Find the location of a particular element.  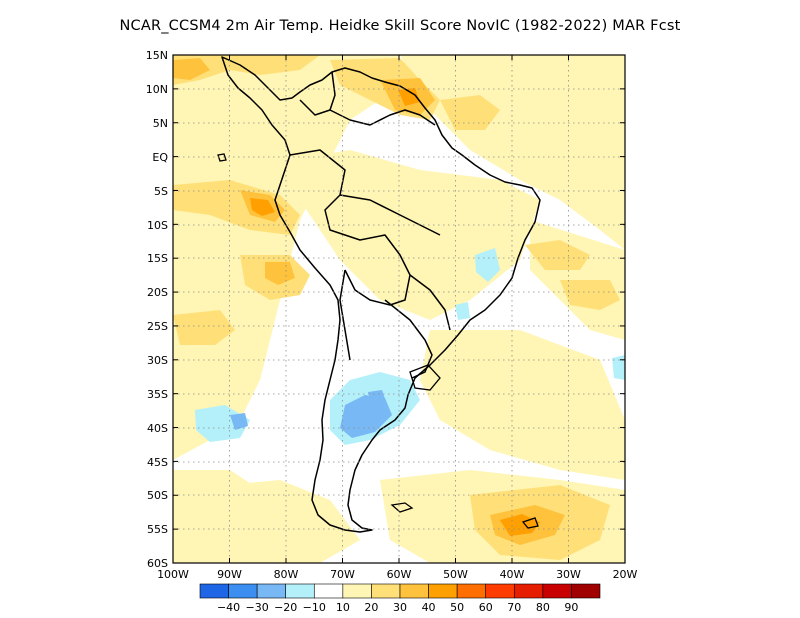

colorbar-label: −30 is located at coordinates (257, 607).